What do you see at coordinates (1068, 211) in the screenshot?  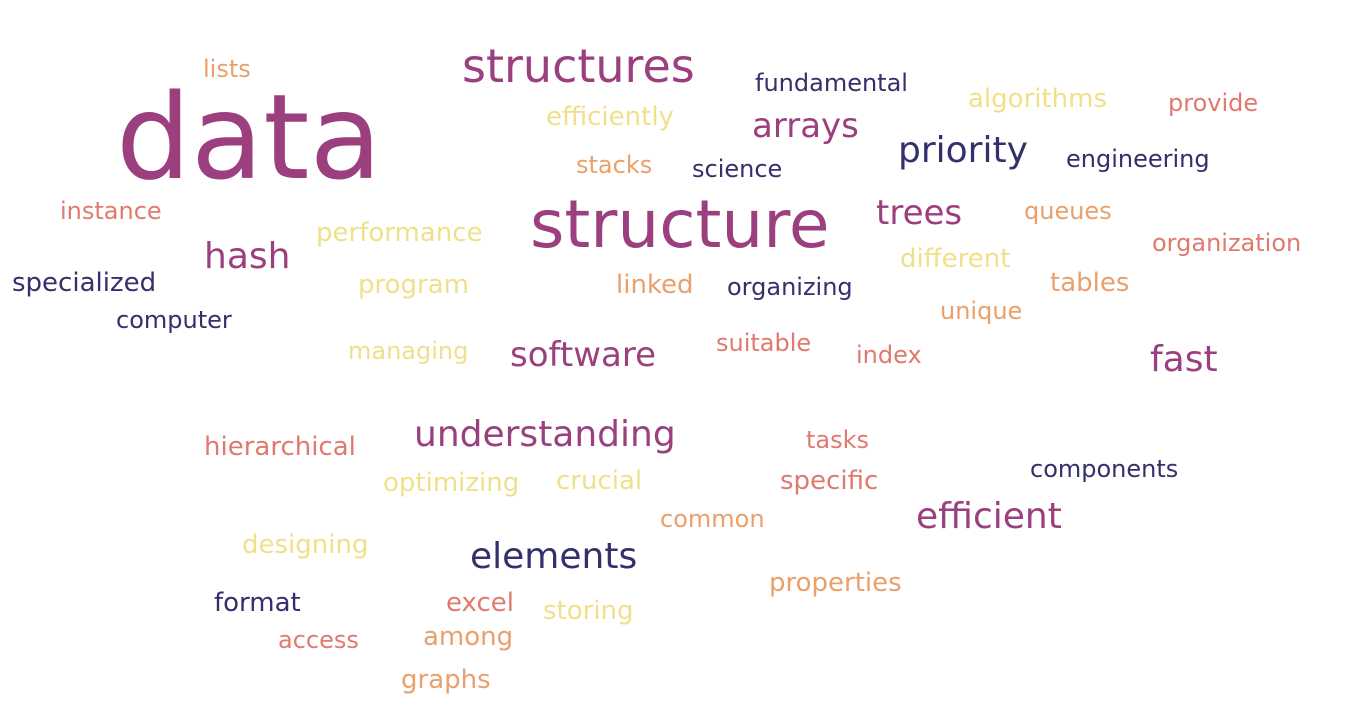 I see `cloud-word-queues: queues` at bounding box center [1068, 211].